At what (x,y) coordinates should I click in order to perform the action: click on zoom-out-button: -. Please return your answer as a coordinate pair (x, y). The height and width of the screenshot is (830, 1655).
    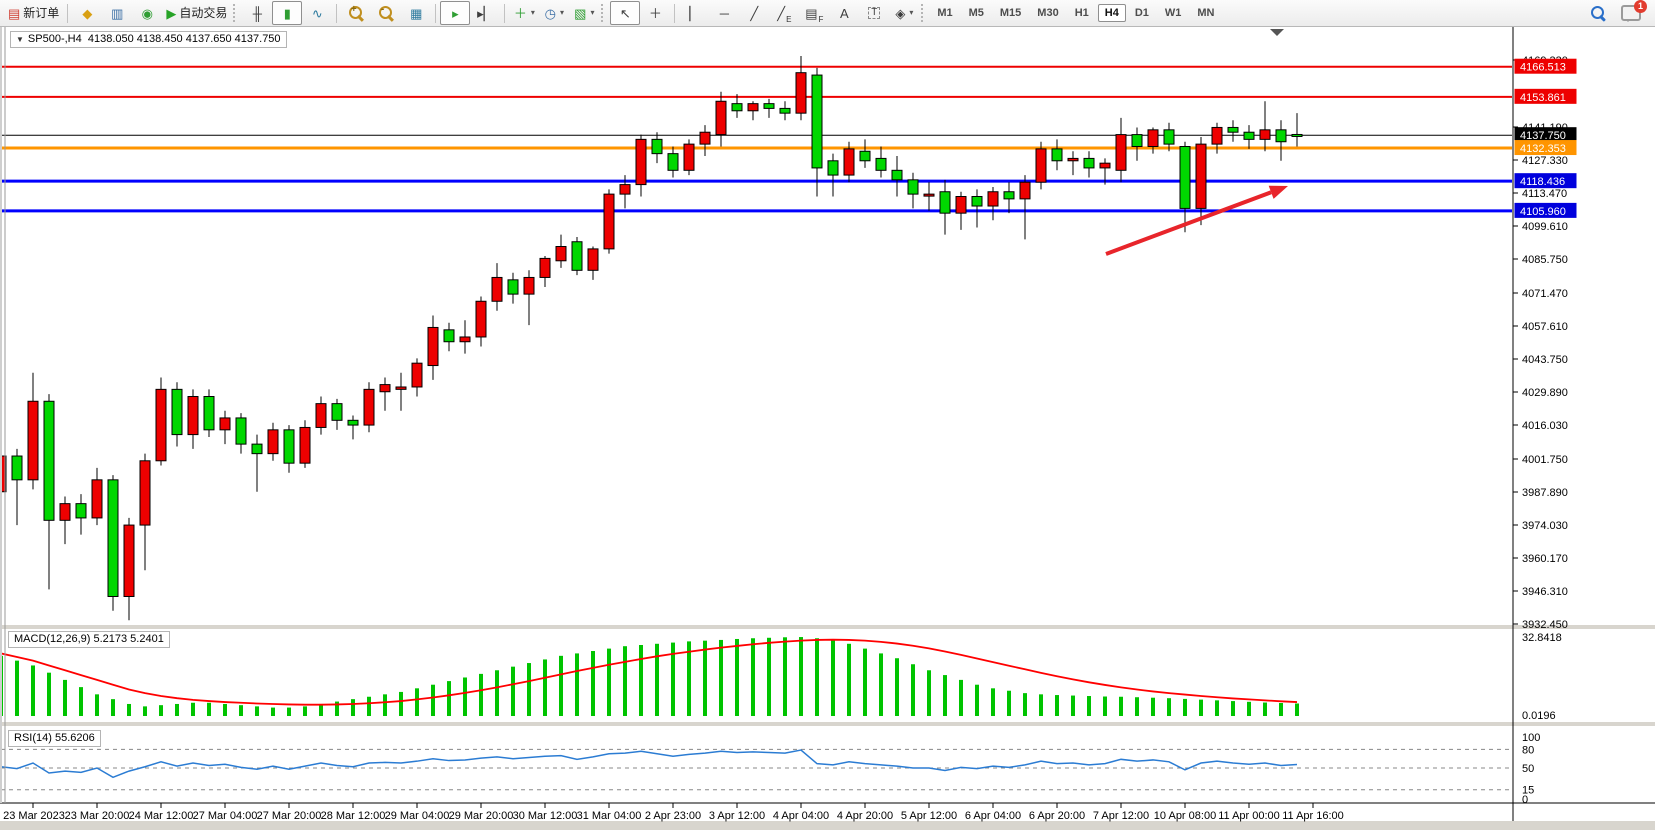
    Looking at the image, I should click on (386, 13).